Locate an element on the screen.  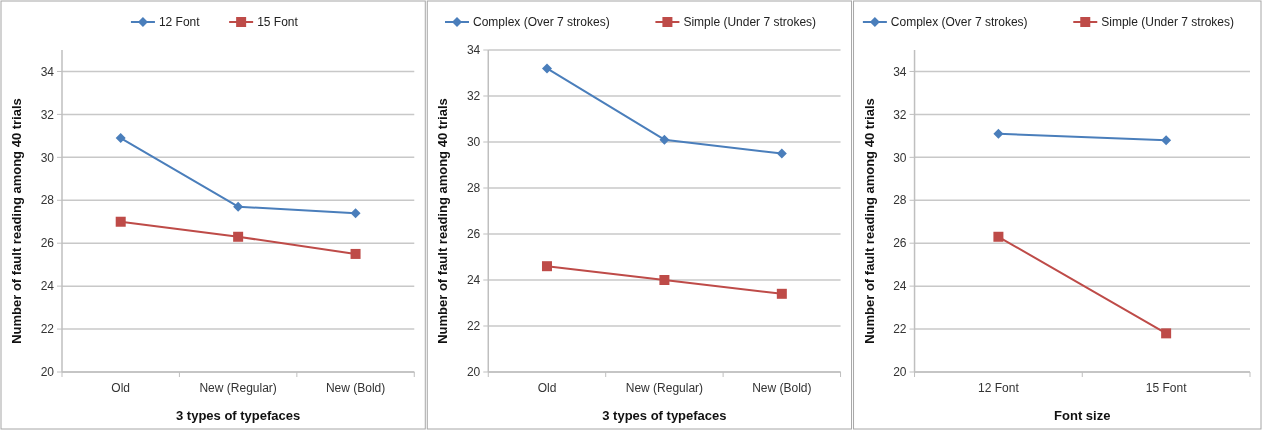
x-axis-title: Font size is located at coordinates (1082, 415).